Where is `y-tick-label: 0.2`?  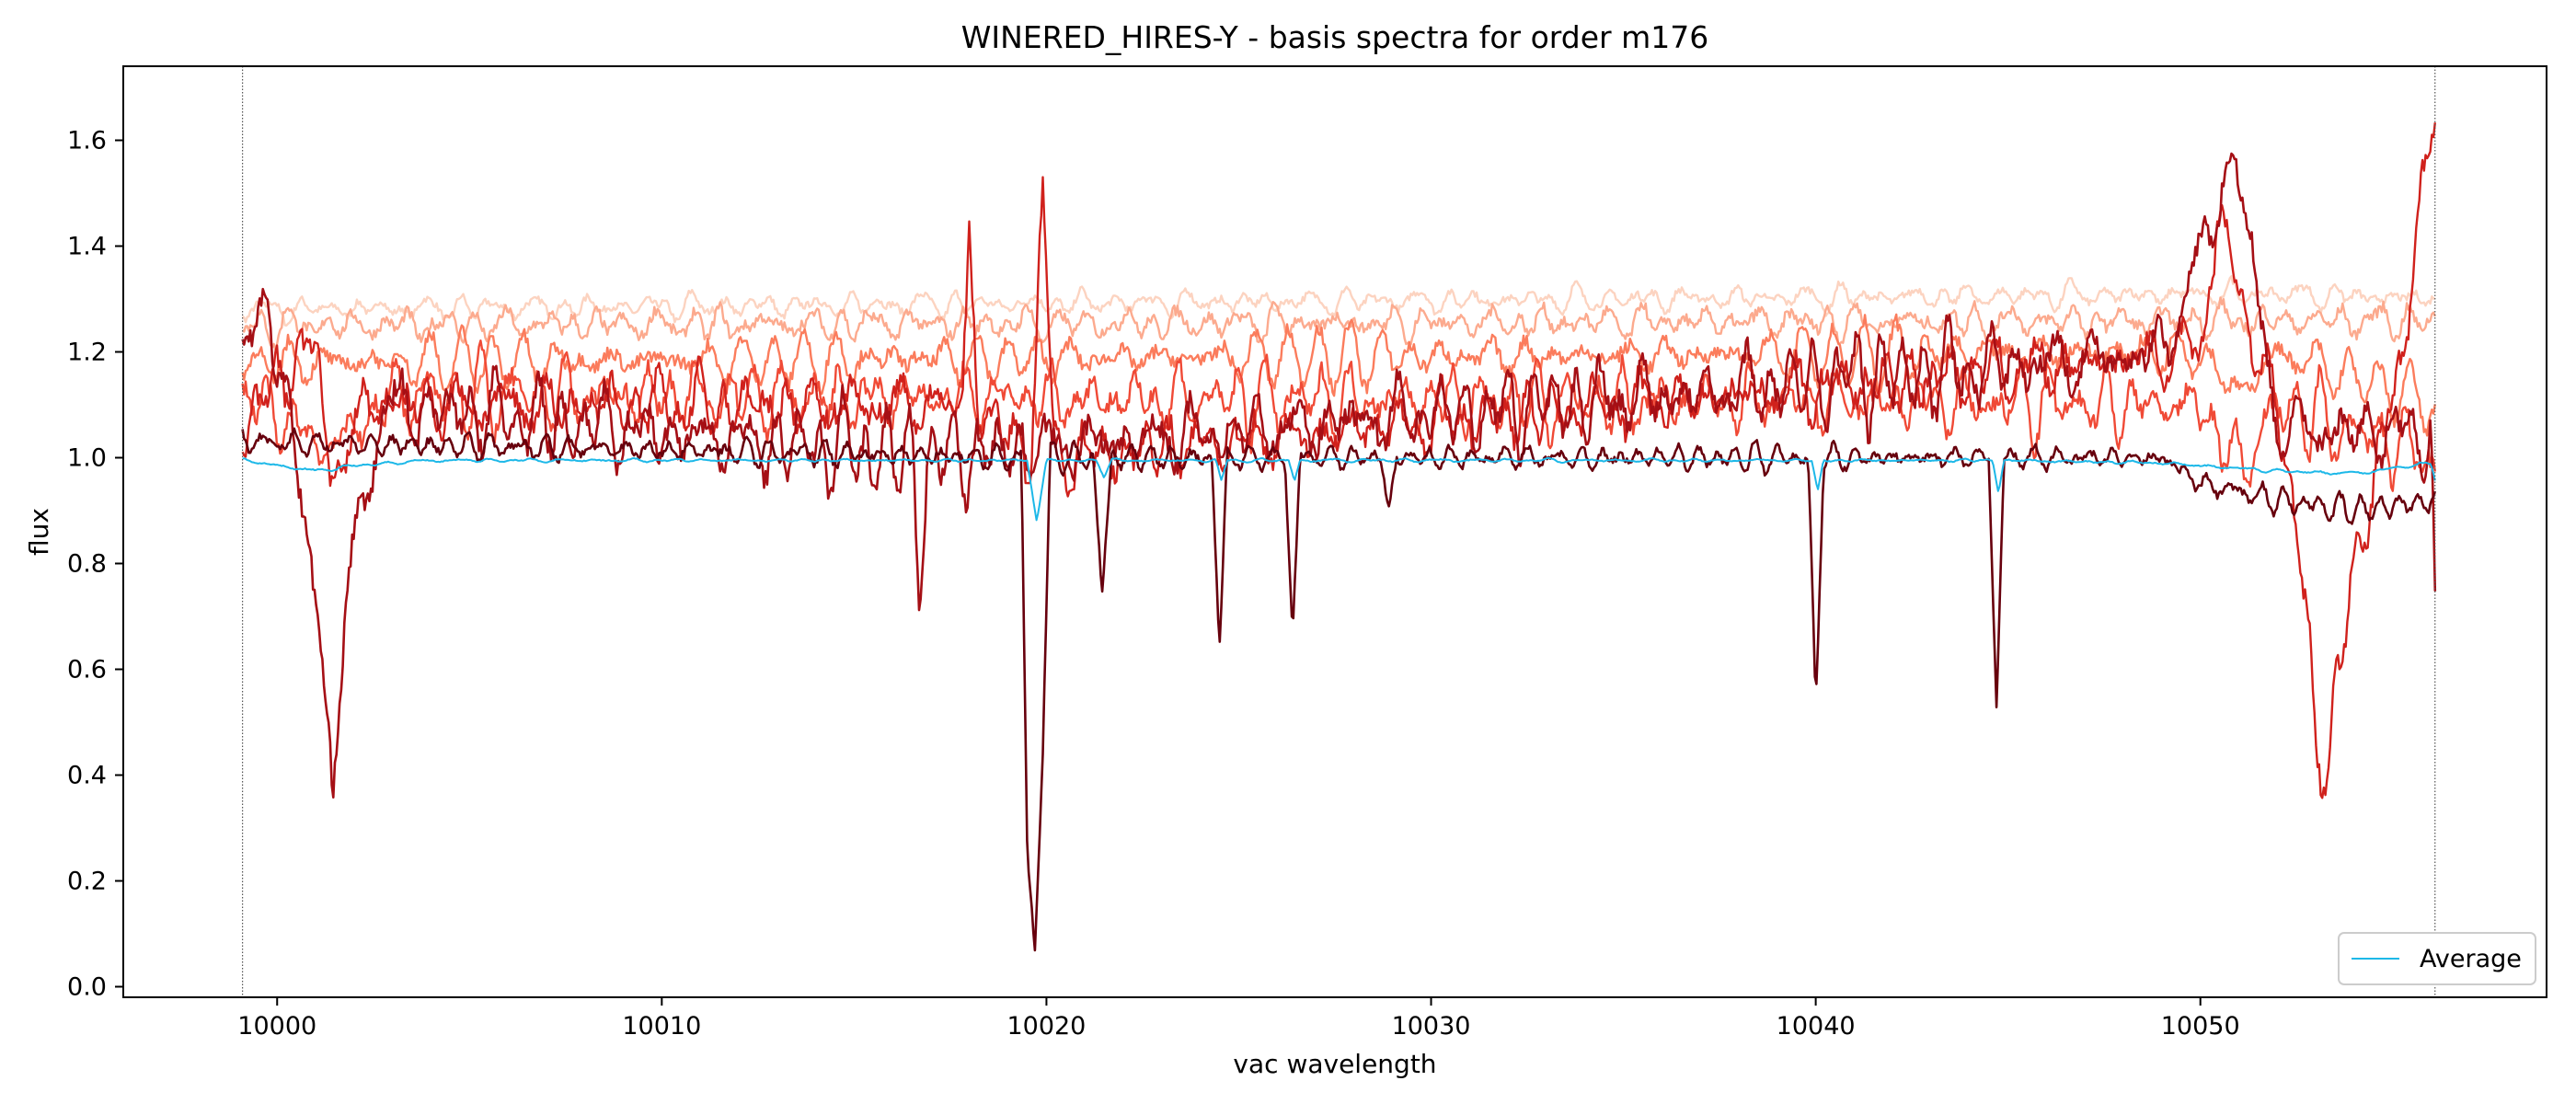
y-tick-label: 0.2 is located at coordinates (87, 882).